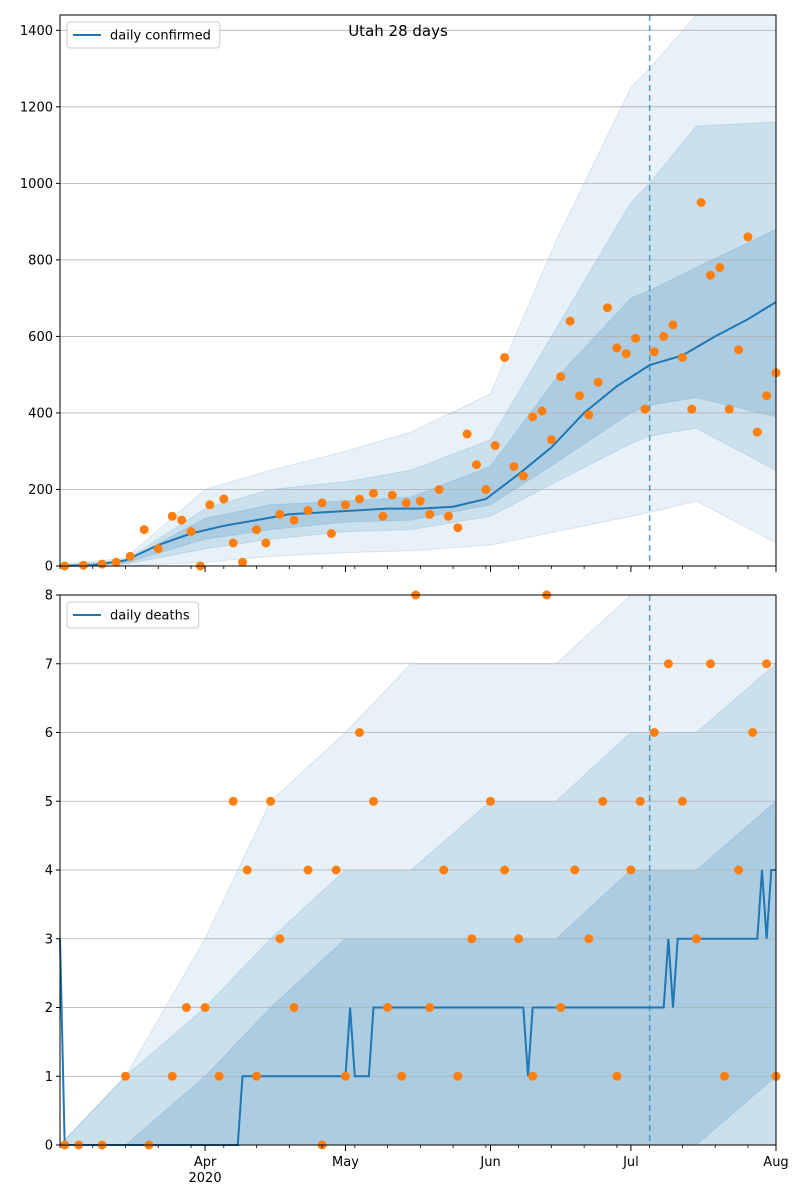 The image size is (800, 1200). I want to click on confirmed-legend-box, so click(143, 35).